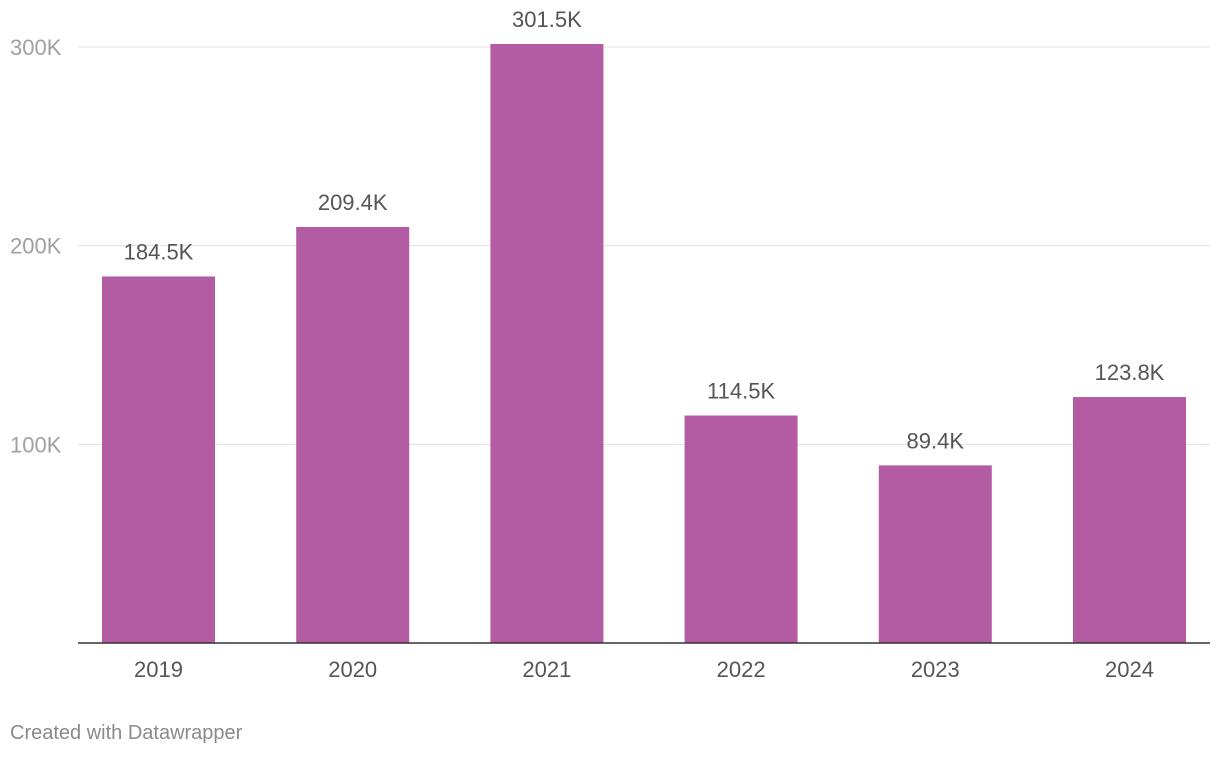  What do you see at coordinates (741, 529) in the screenshot?
I see `bar-2022` at bounding box center [741, 529].